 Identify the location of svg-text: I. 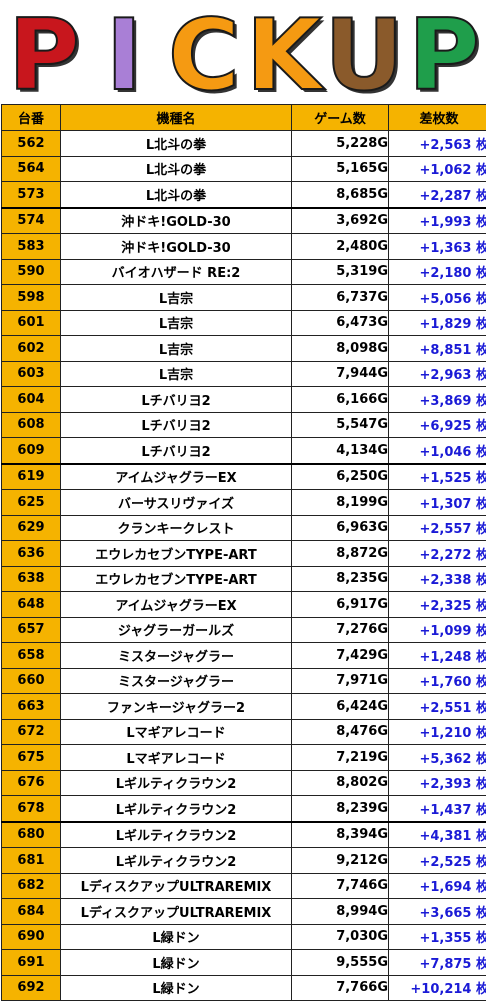
(124, 51).